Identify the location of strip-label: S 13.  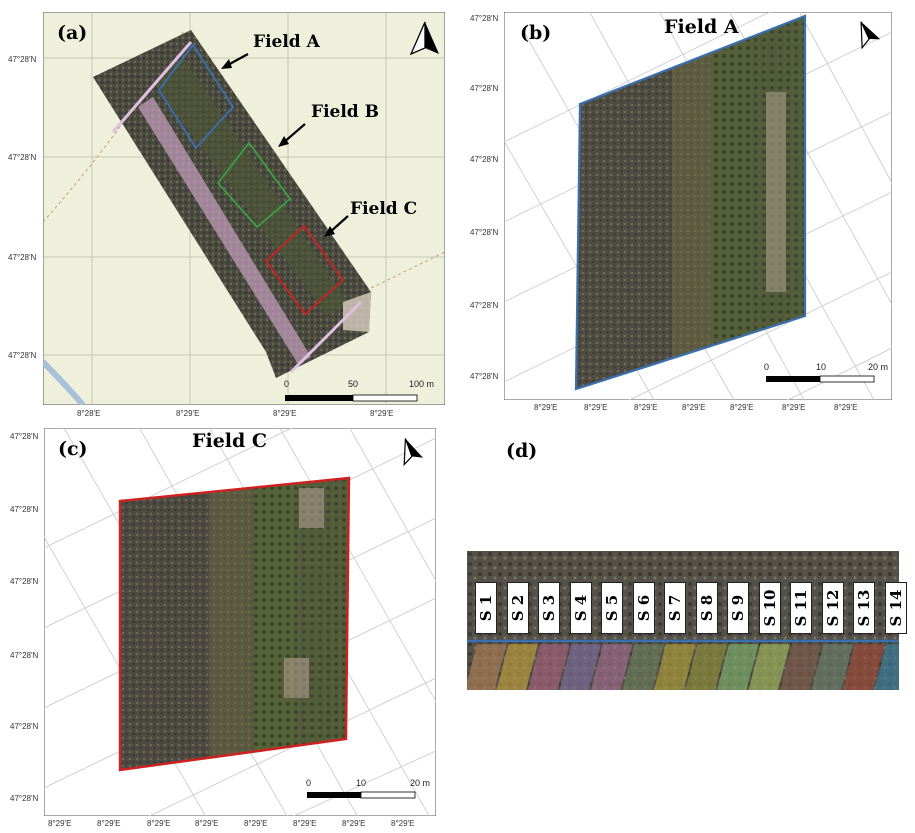
(864, 608).